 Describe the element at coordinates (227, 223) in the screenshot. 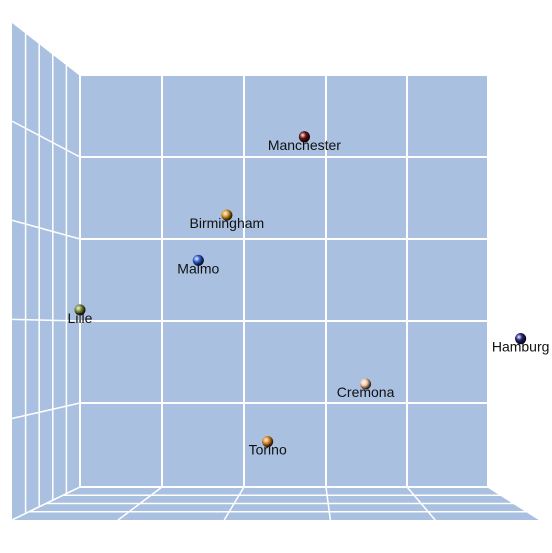

I see `data-point-label: Birmingham` at that location.